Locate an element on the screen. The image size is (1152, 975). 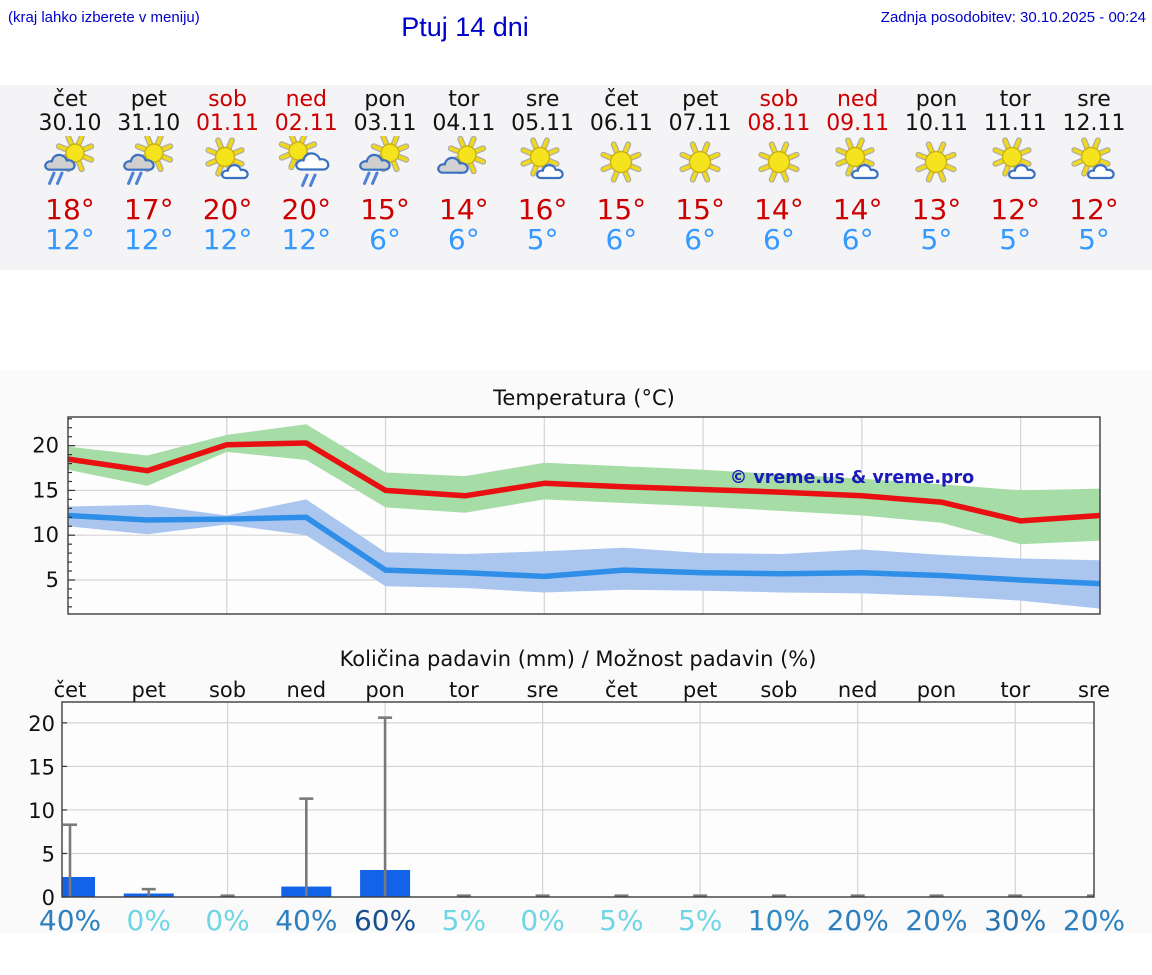
day-column-03.11: pon 03.11 15° 6° is located at coordinates (385, 177).